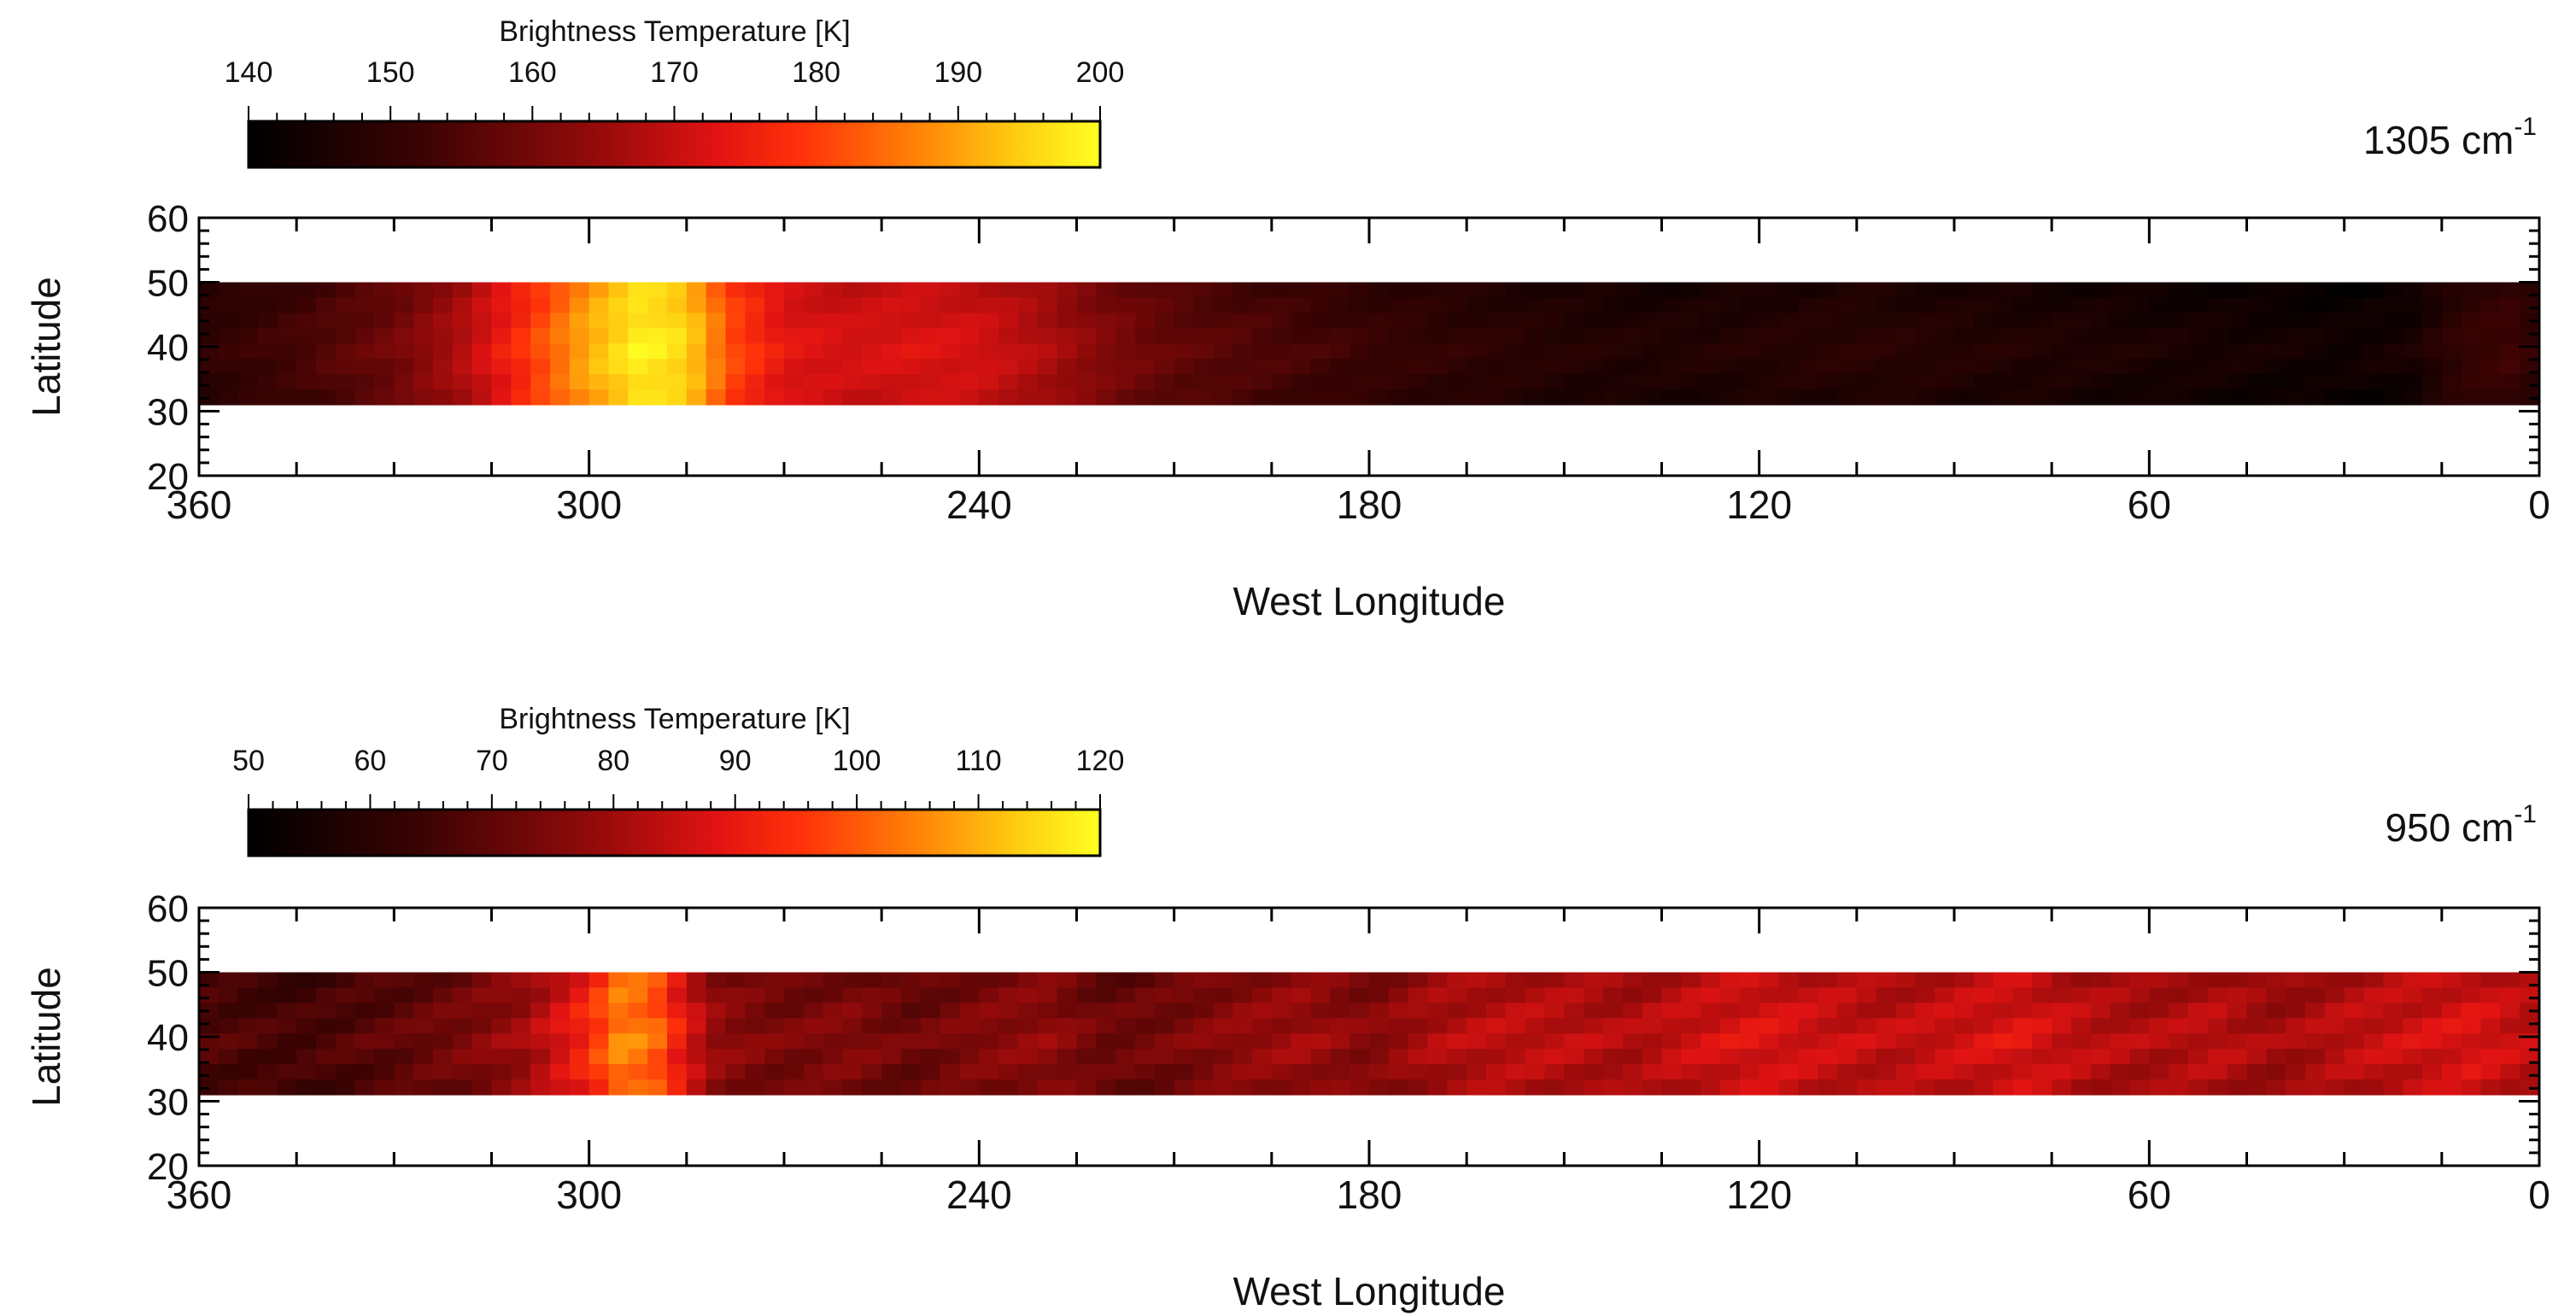 Image resolution: width=2576 pixels, height=1316 pixels. What do you see at coordinates (168, 1038) in the screenshot?
I see `y-tick-label: 40` at bounding box center [168, 1038].